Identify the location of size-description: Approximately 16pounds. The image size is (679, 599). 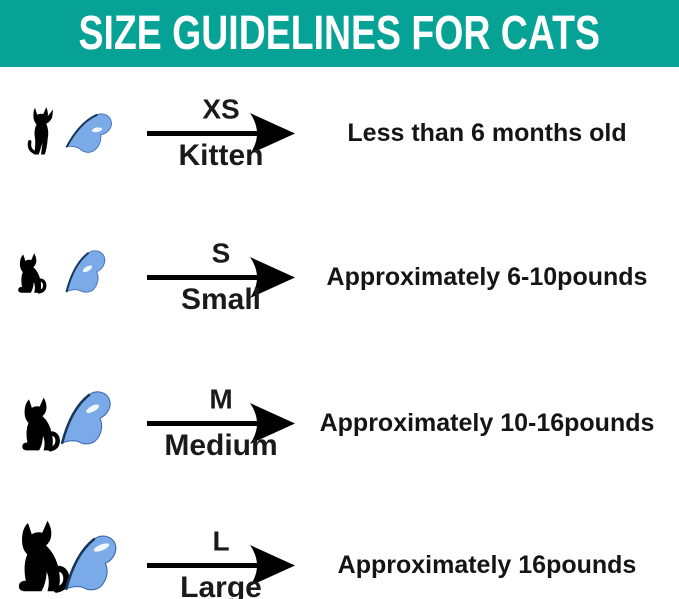
(487, 565).